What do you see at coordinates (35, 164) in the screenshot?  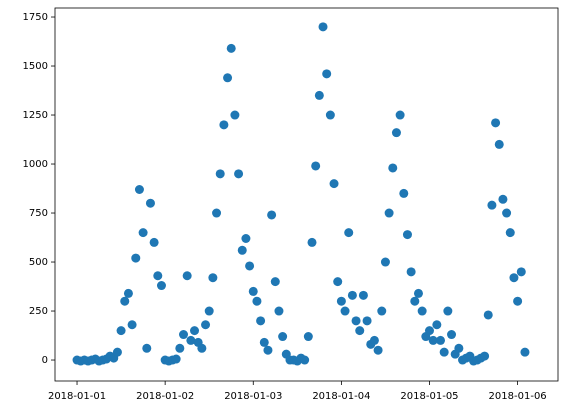 I see `y-tick-label: 1000` at bounding box center [35, 164].